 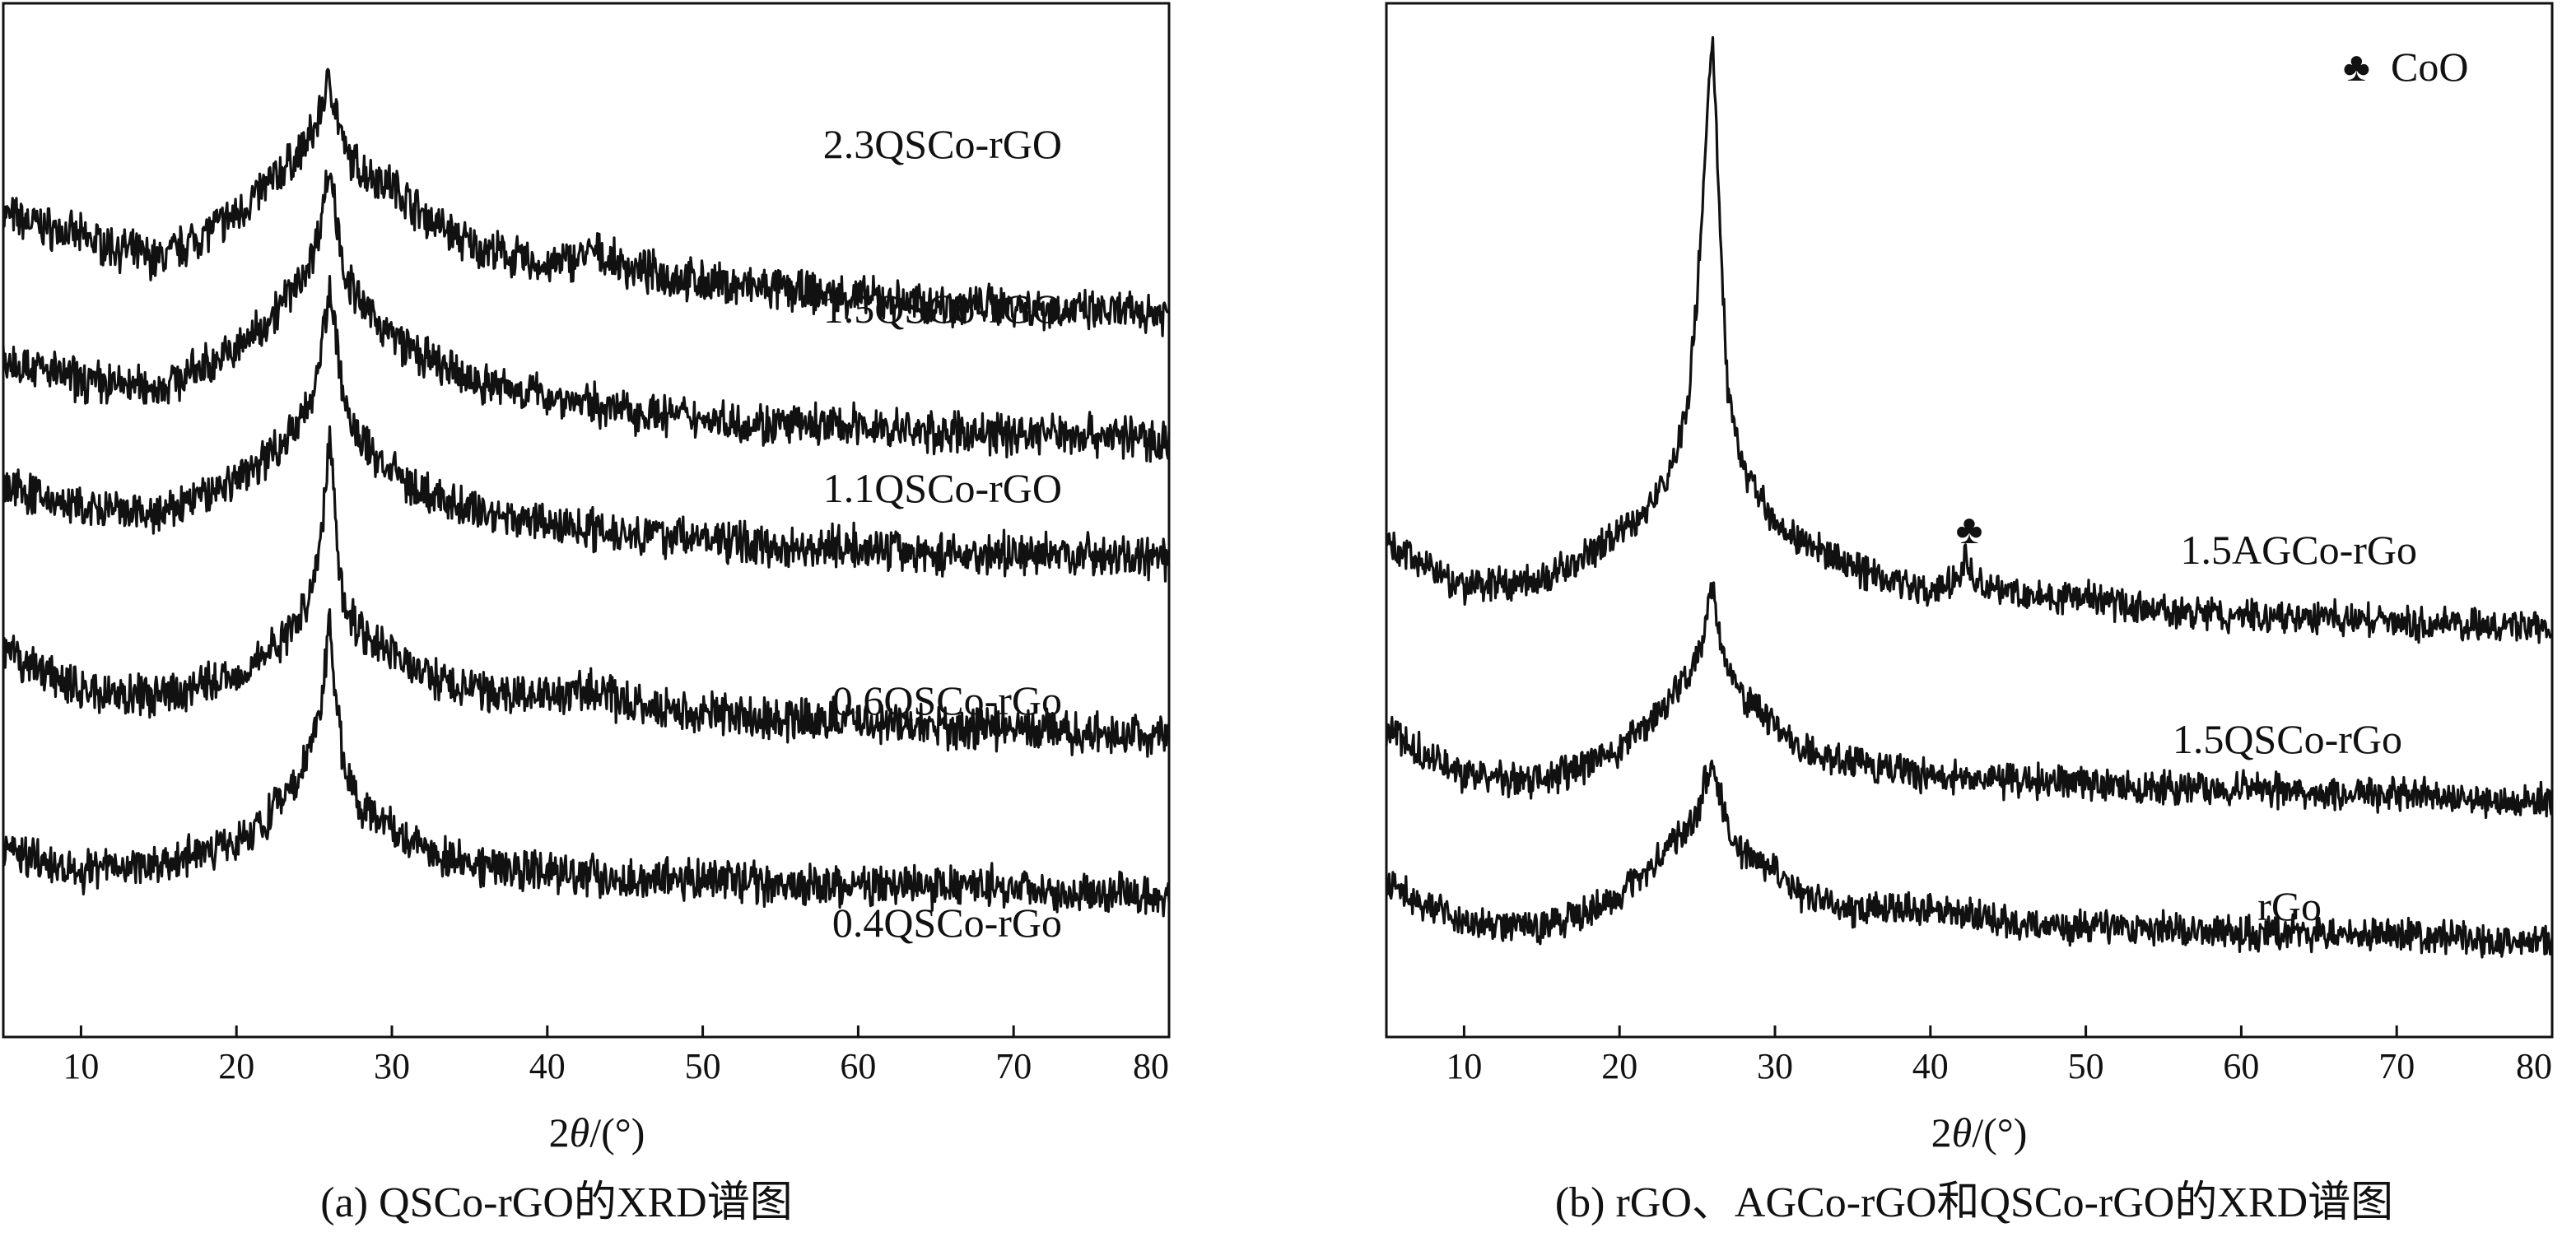 What do you see at coordinates (947, 700) in the screenshot?
I see `series-label-0-6qsco-rgo: 0.6QSCo-rGo` at bounding box center [947, 700].